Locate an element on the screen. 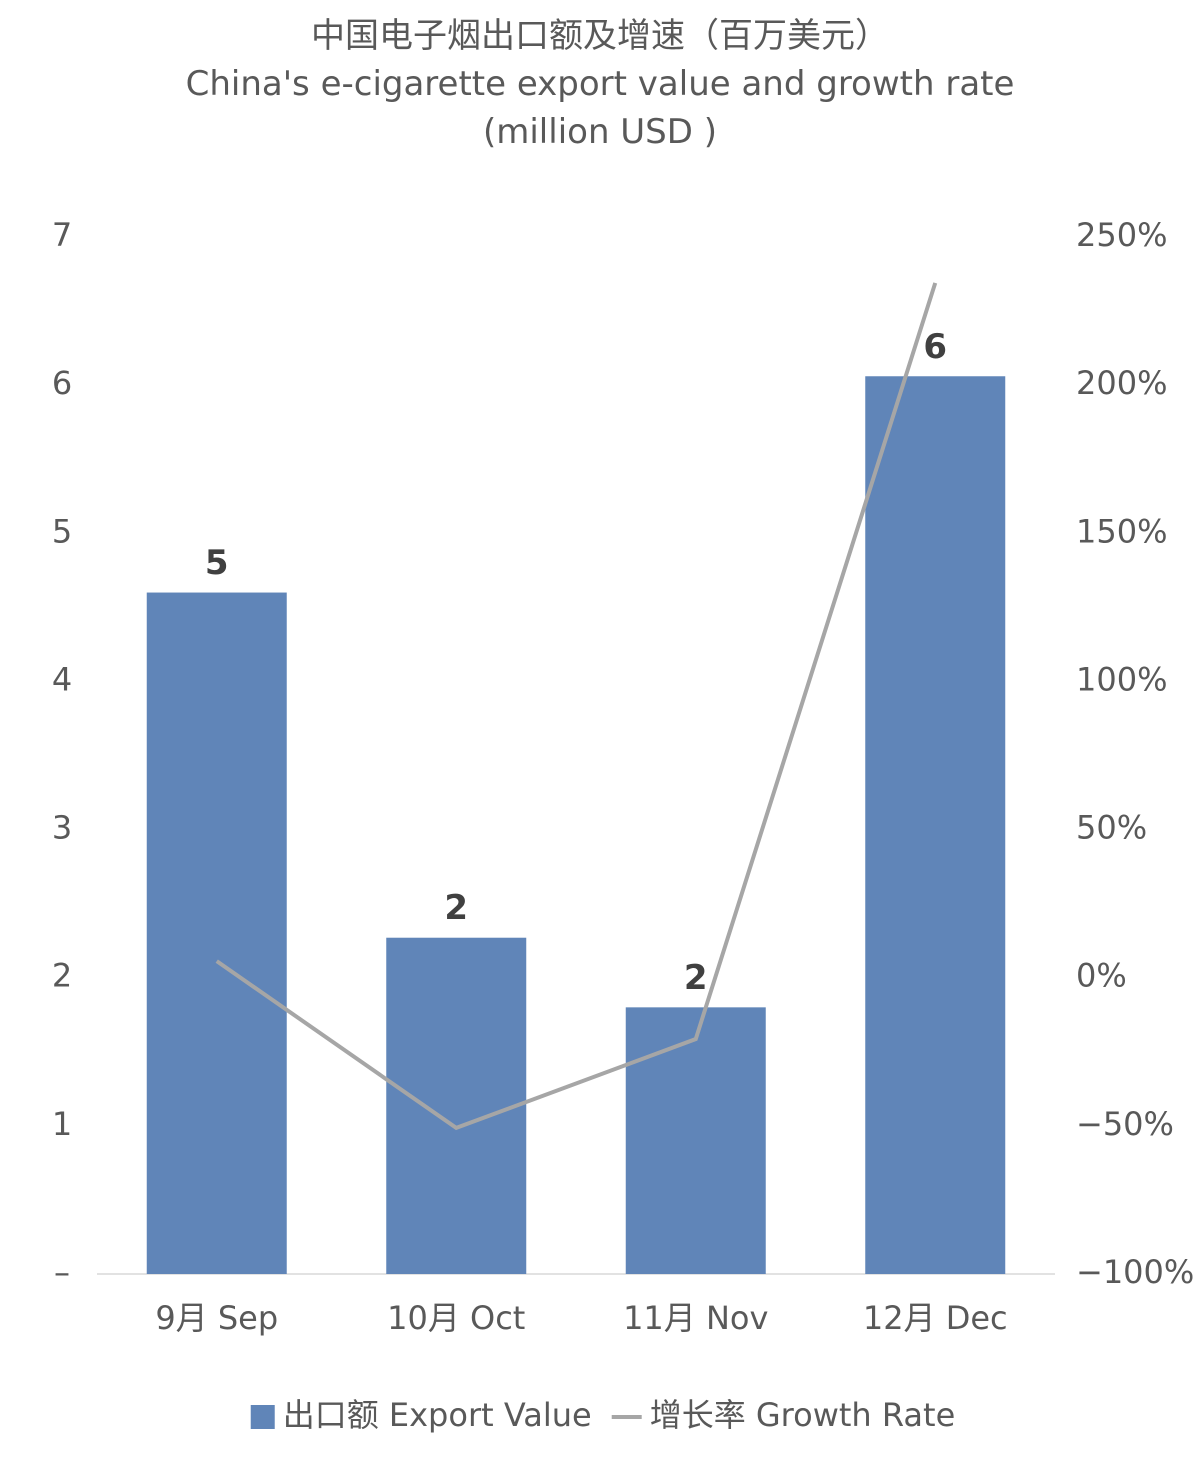 This screenshot has height=1462, width=1200. y-tick-label: – is located at coordinates (62, 1272).